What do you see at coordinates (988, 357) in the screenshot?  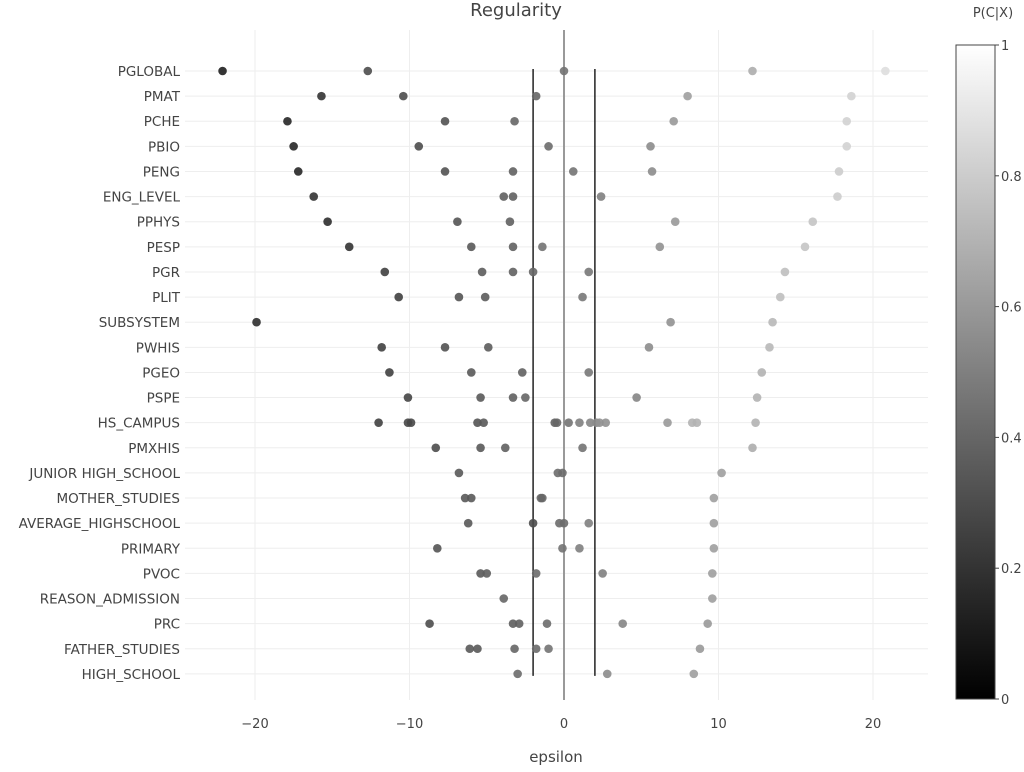 I see `colorbar: P(C|X) 0 0.2 0.4 0.6 0.8 1` at bounding box center [988, 357].